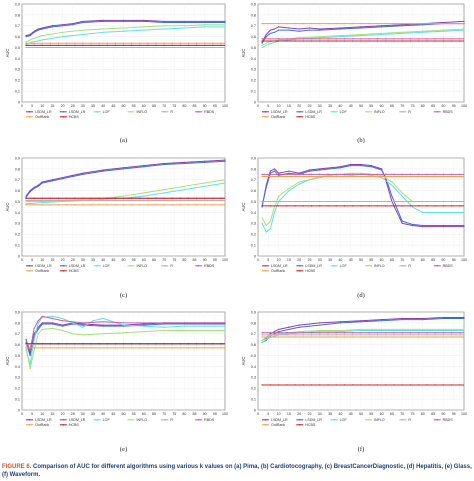 The width and height of the screenshot is (474, 481). What do you see at coordinates (361, 140) in the screenshot?
I see `panel-label: (b)` at bounding box center [361, 140].